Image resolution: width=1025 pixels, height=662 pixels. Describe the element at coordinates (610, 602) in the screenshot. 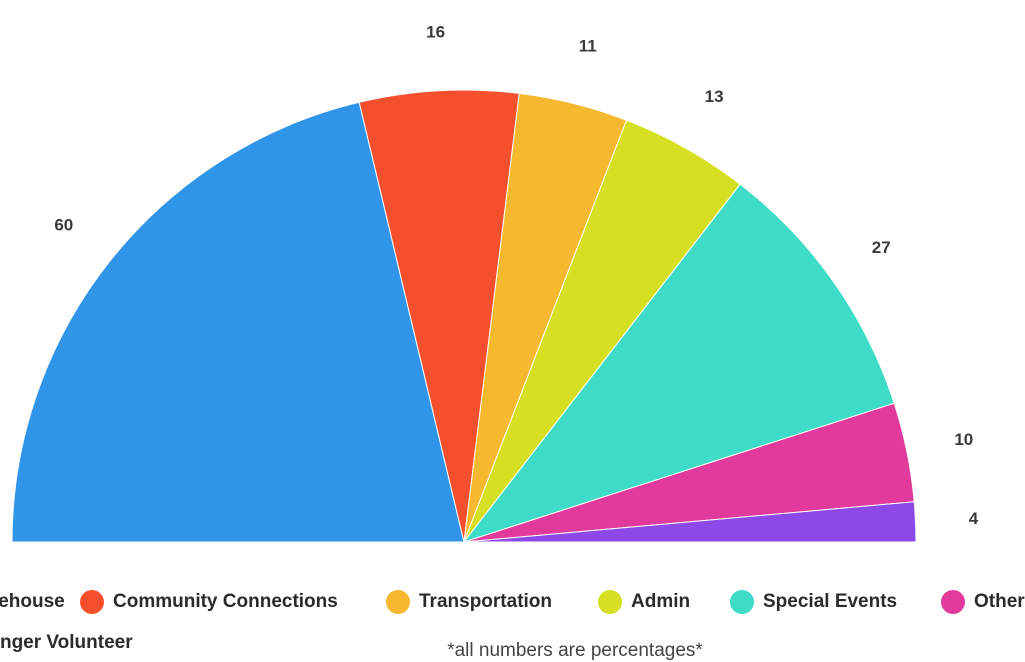

I see `legend-swatch-admin` at that location.